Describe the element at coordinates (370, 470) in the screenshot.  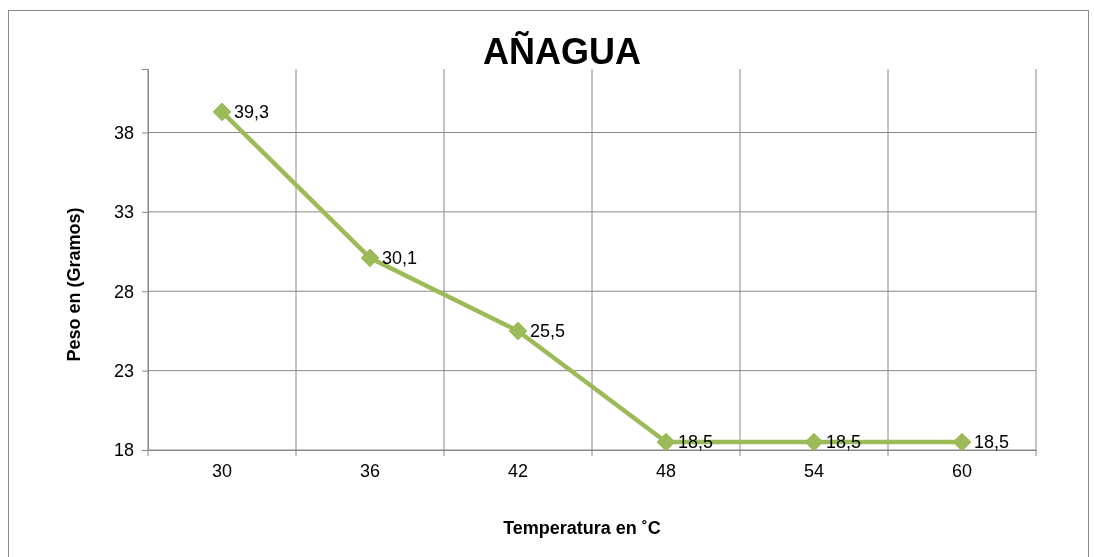
I see `x-tick-label: 36` at that location.